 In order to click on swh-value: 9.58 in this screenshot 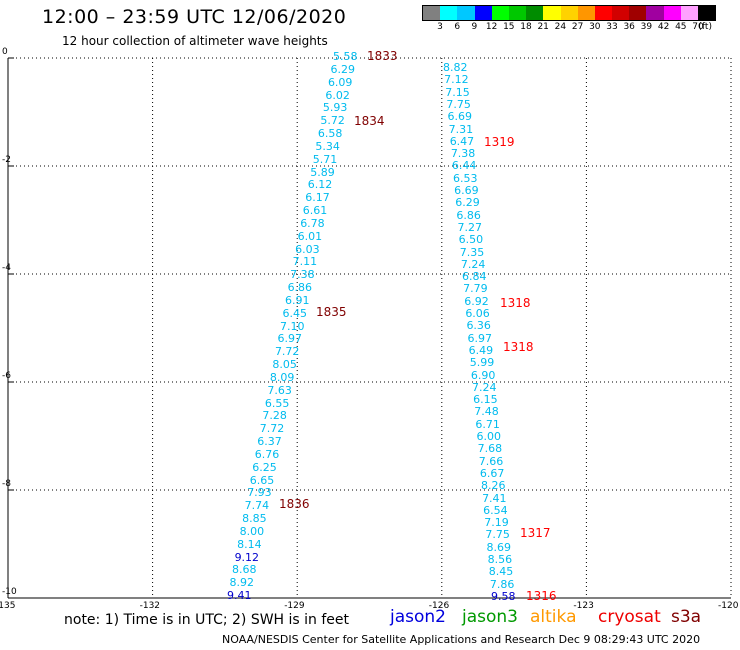, I will do `click(503, 596)`.